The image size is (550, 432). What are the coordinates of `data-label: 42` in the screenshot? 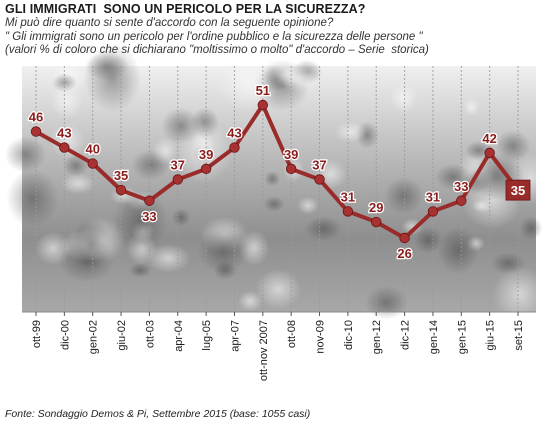 It's located at (489, 138).